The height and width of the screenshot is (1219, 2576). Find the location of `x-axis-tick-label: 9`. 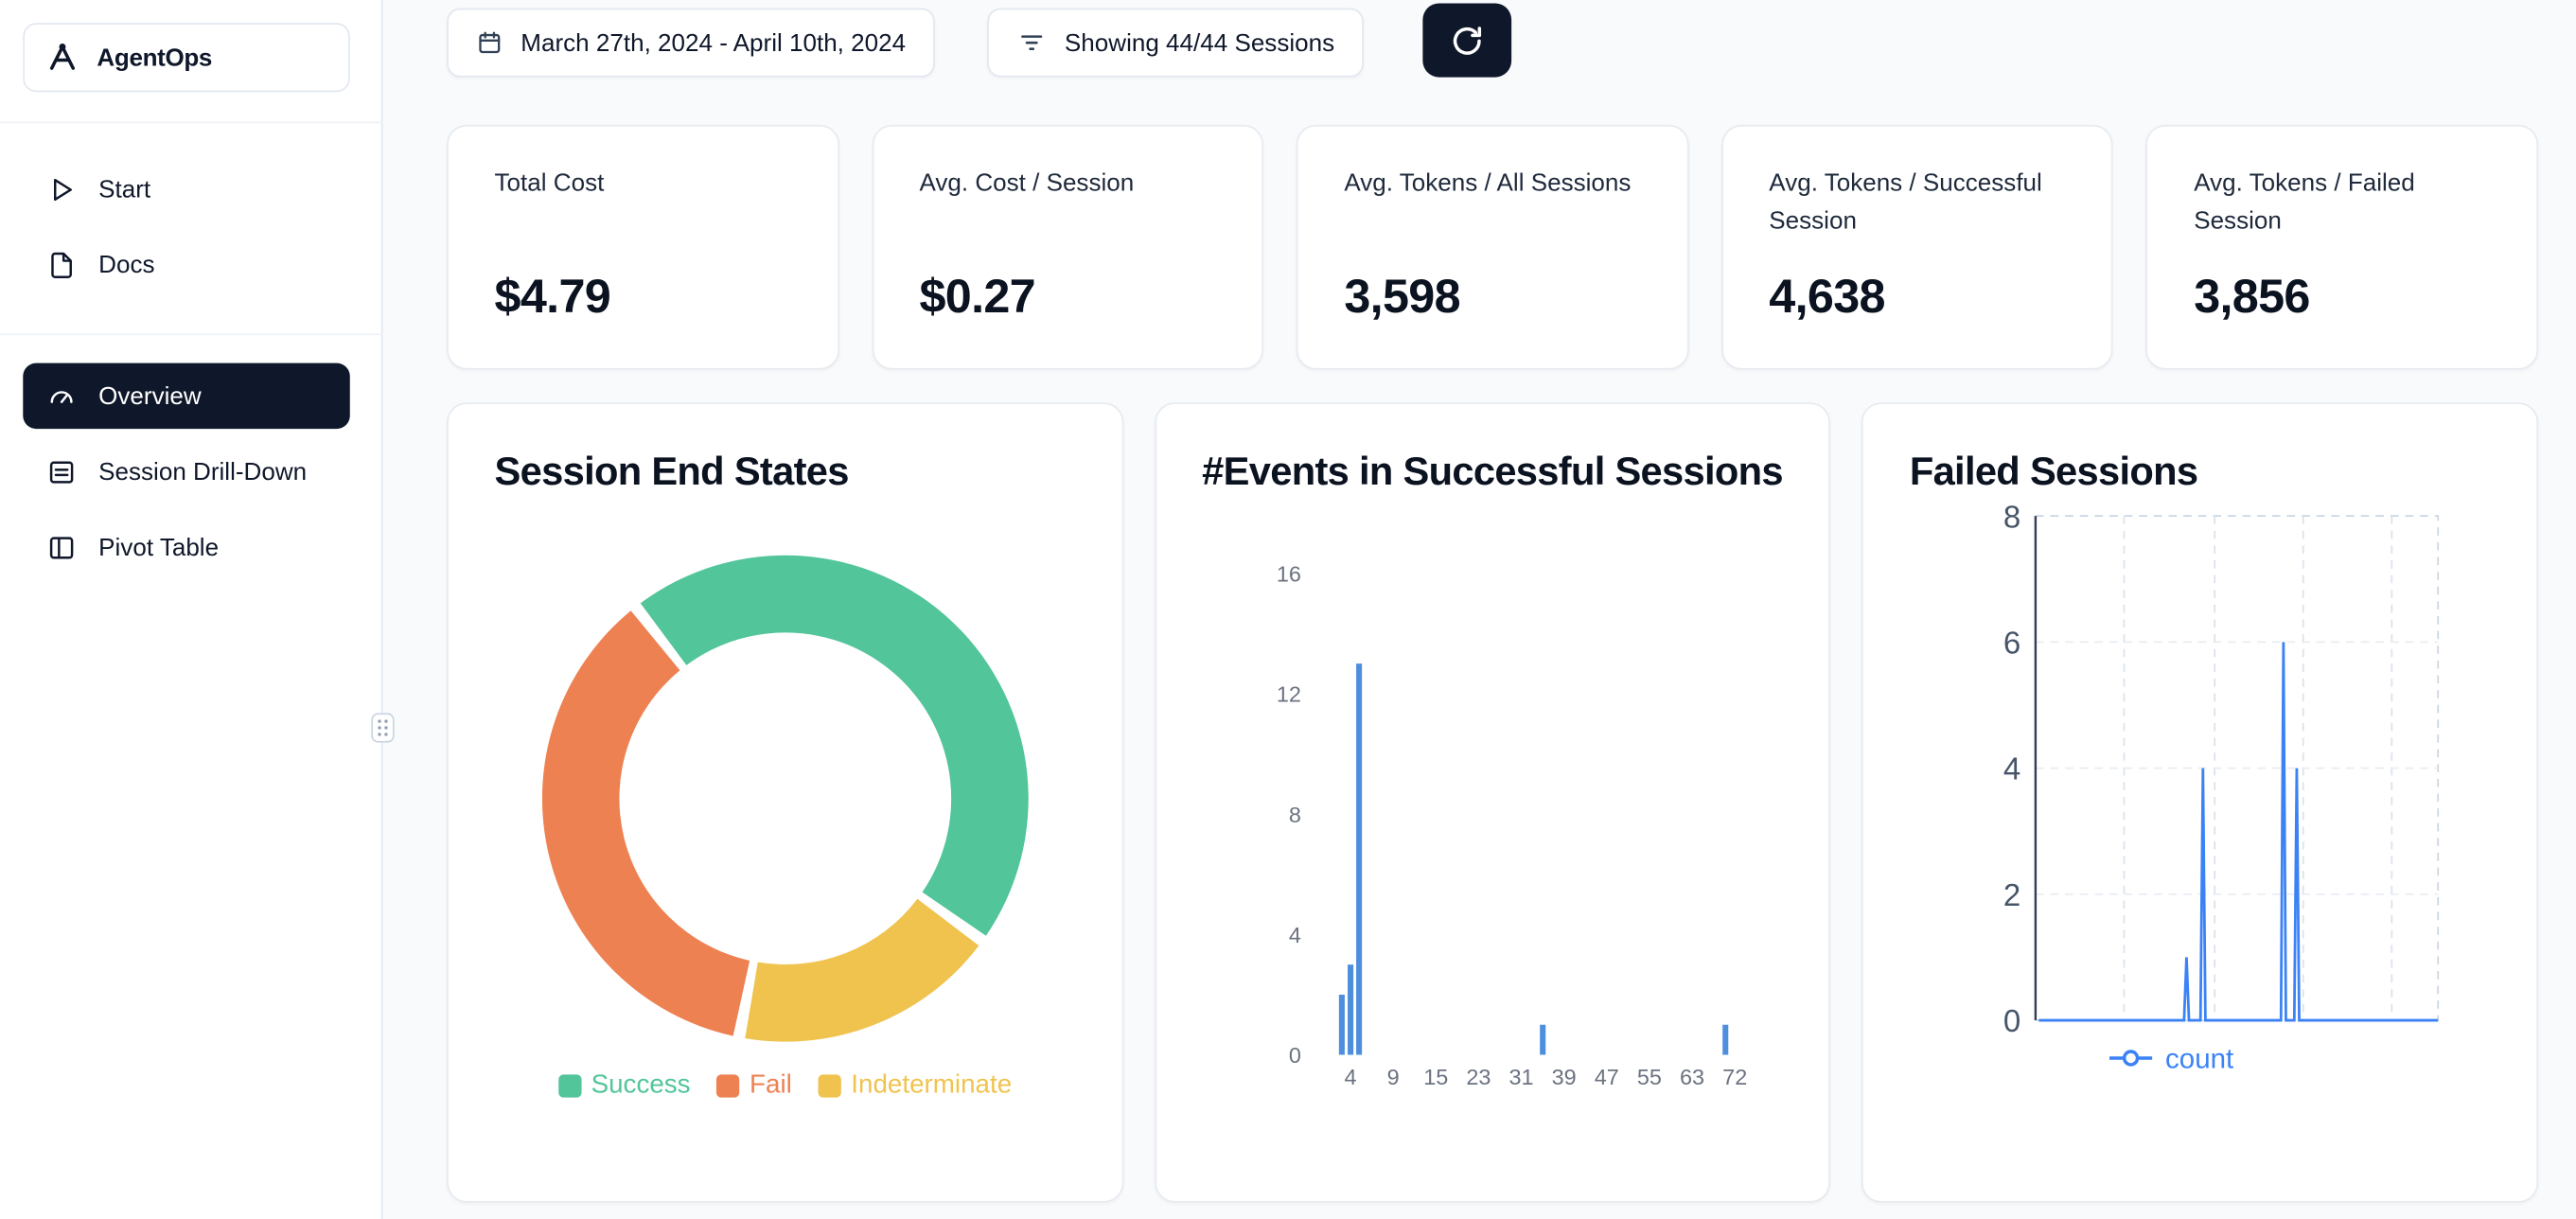

x-axis-tick-label: 9 is located at coordinates (1392, 1077).